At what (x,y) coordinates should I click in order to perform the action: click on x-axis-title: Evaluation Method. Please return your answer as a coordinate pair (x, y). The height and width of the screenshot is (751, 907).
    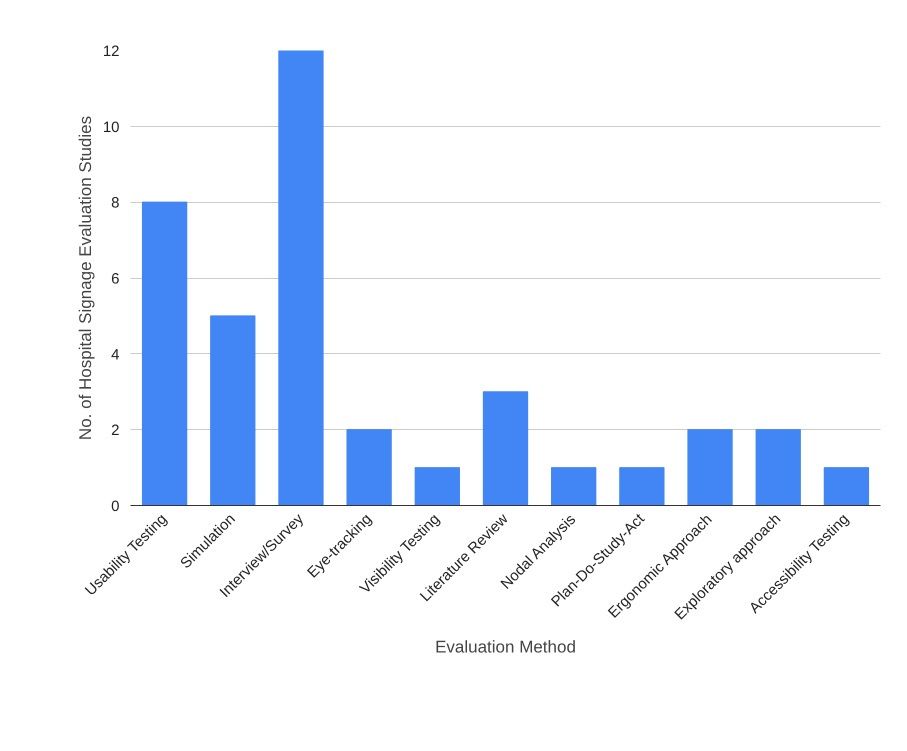
    Looking at the image, I should click on (505, 646).